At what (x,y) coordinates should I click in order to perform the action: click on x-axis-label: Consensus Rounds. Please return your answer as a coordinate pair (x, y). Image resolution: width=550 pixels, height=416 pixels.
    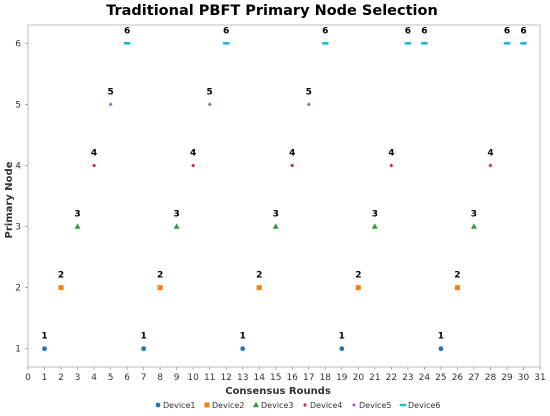
    Looking at the image, I should click on (278, 391).